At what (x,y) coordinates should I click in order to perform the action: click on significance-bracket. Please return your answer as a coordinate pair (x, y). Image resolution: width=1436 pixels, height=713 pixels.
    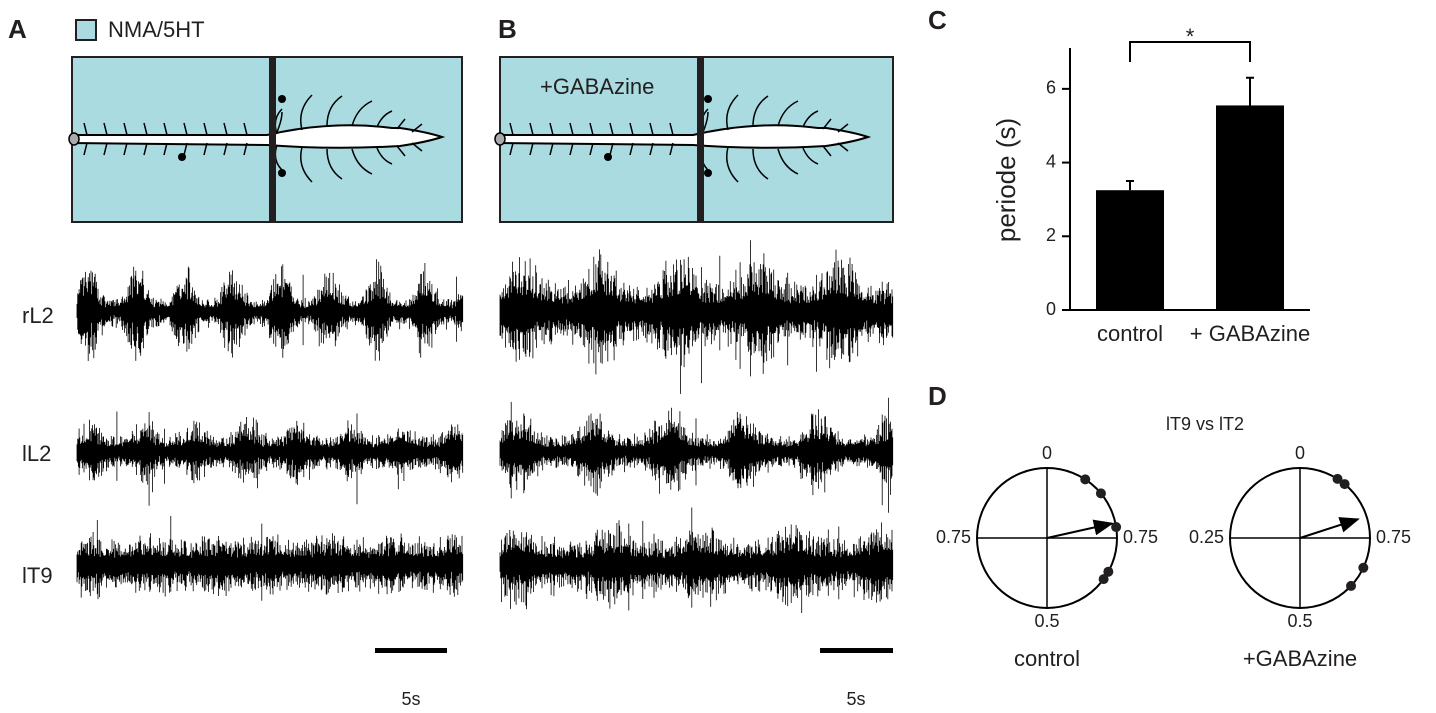
    Looking at the image, I should click on (1190, 51).